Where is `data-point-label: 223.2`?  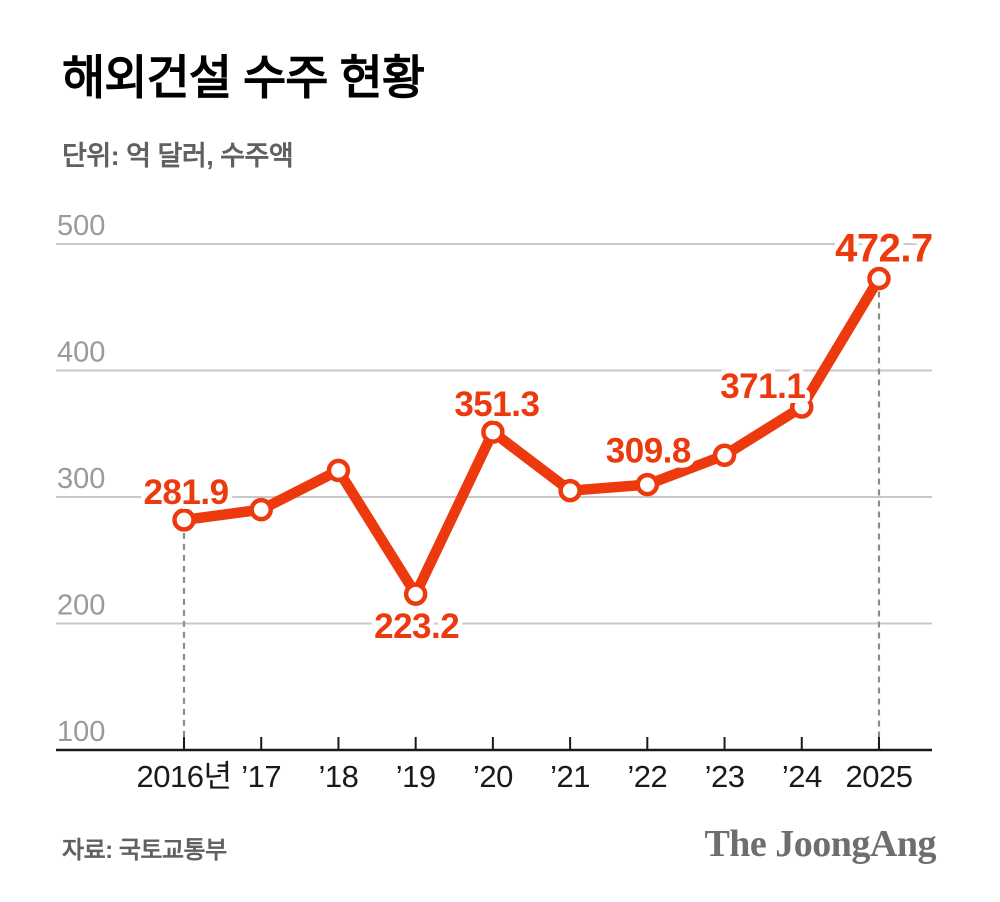 data-point-label: 223.2 is located at coordinates (416, 626).